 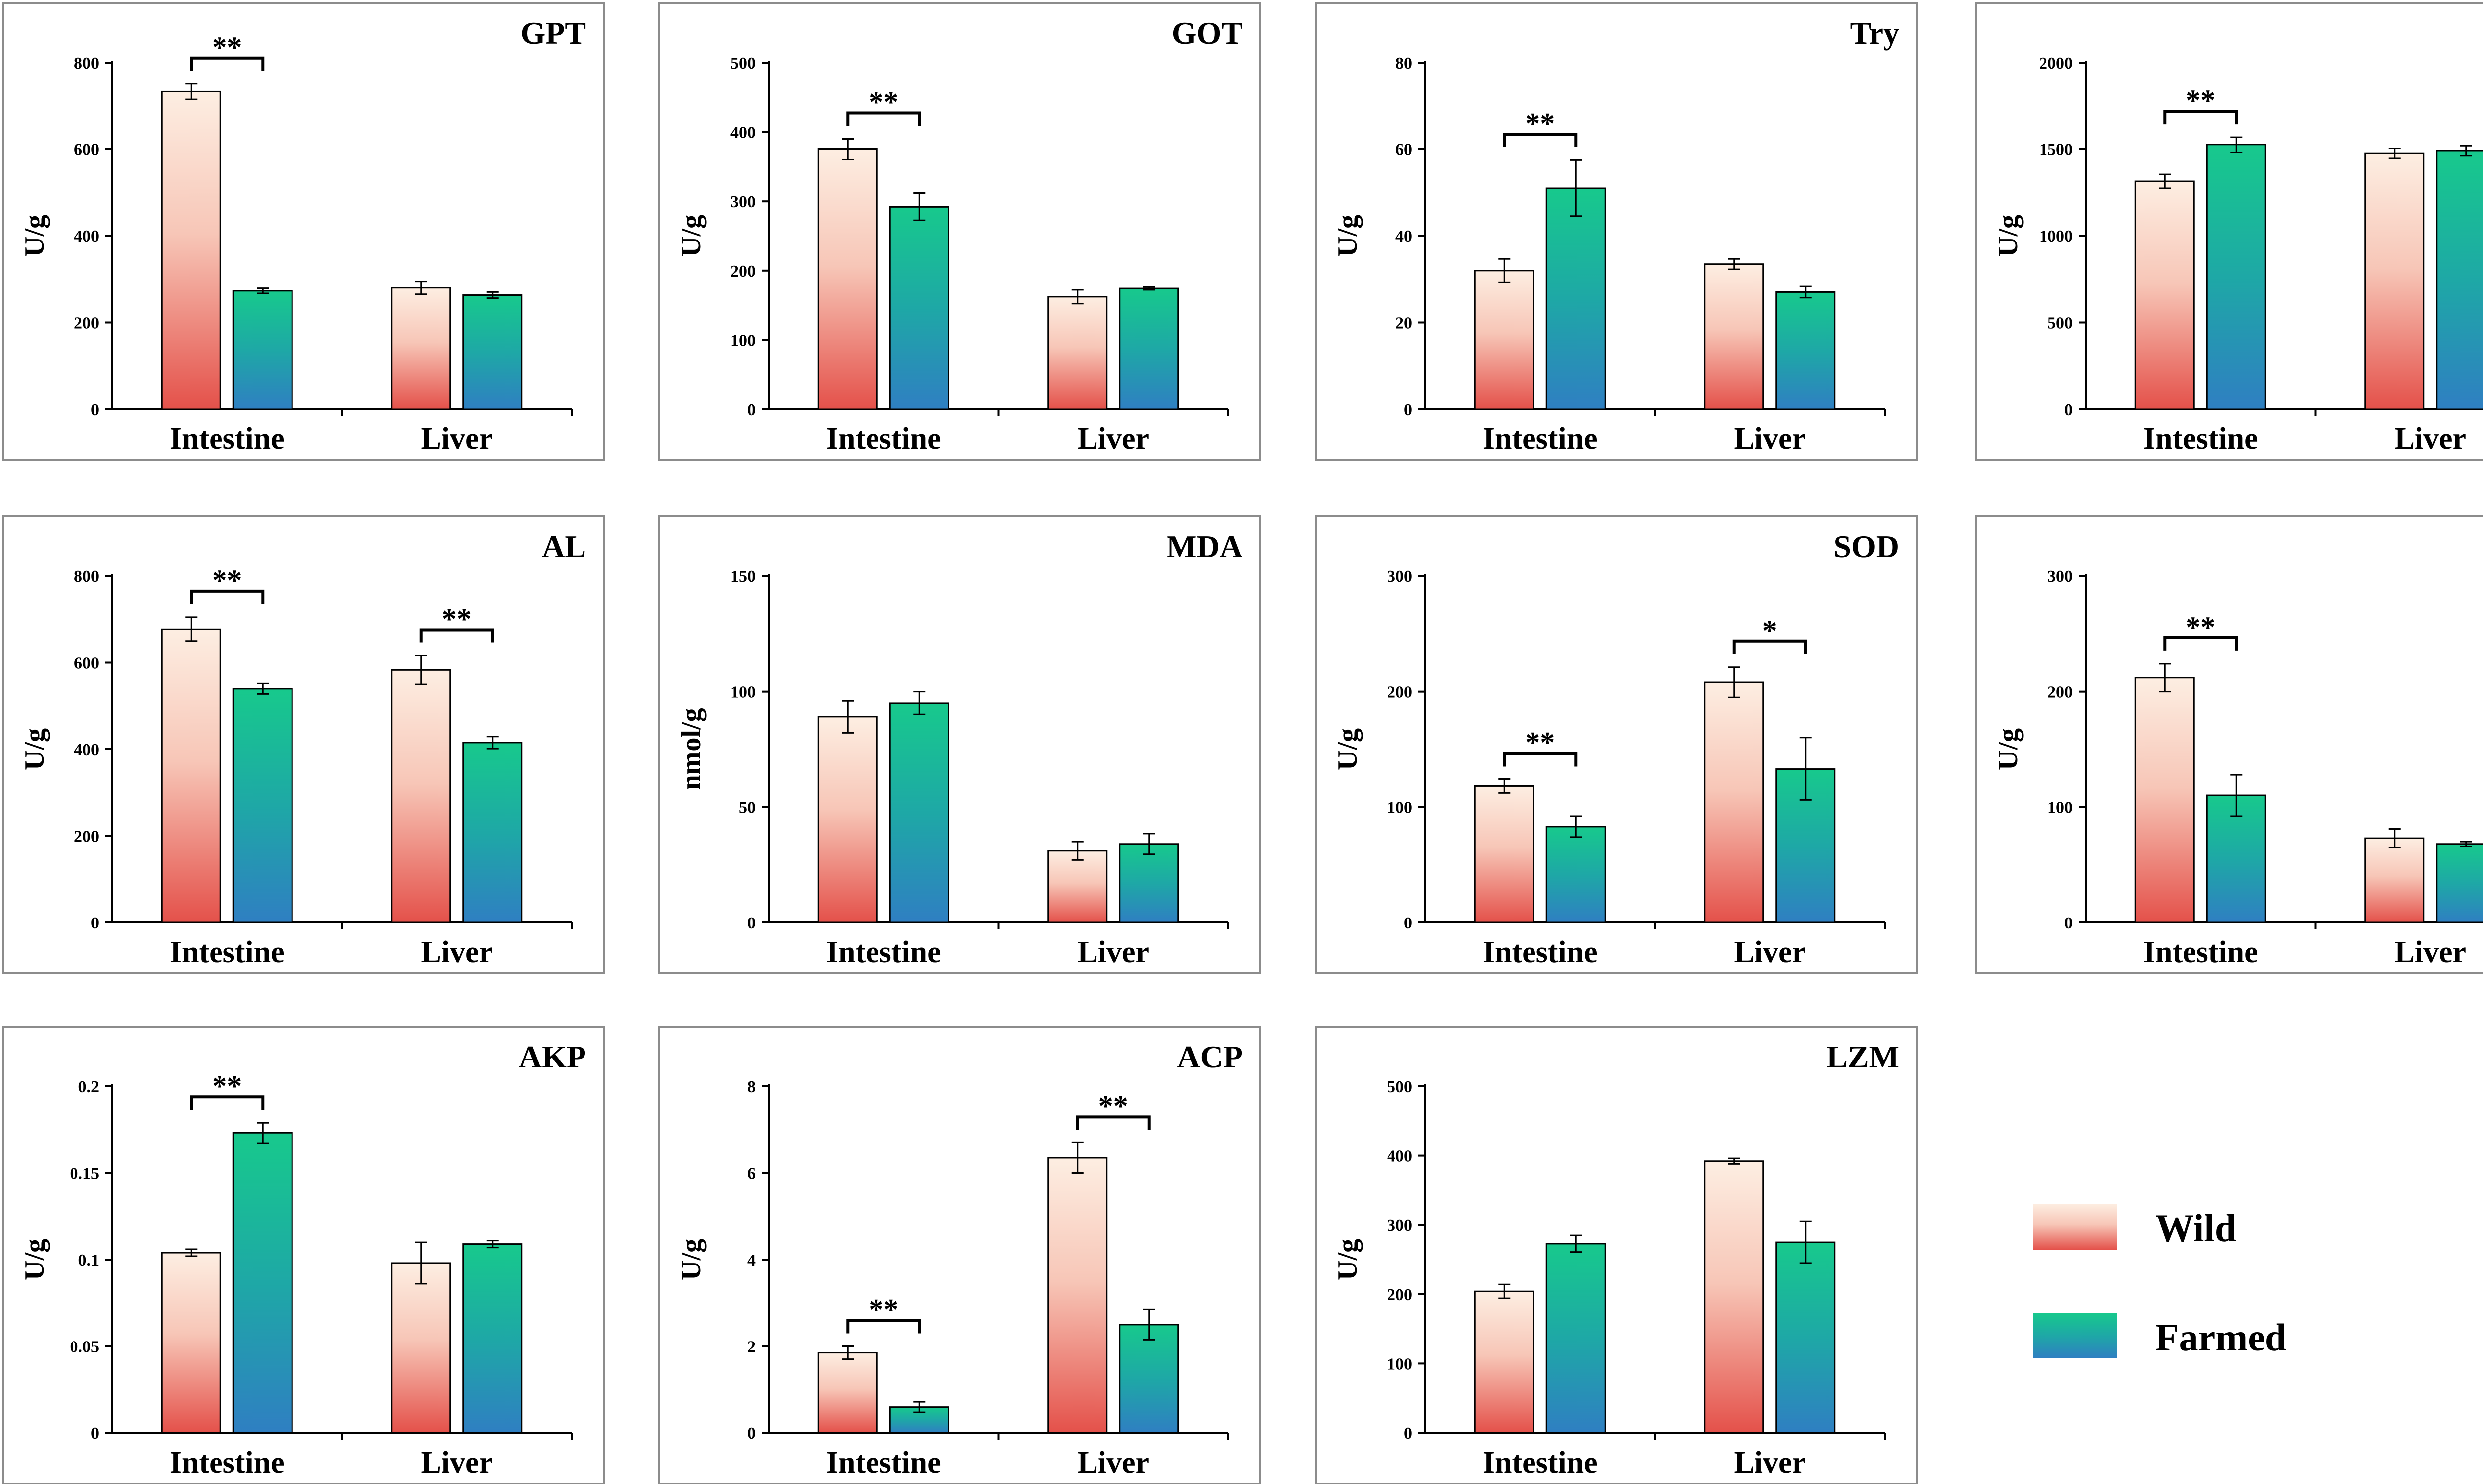 What do you see at coordinates (1874, 33) in the screenshot?
I see `chart-title: Try` at bounding box center [1874, 33].